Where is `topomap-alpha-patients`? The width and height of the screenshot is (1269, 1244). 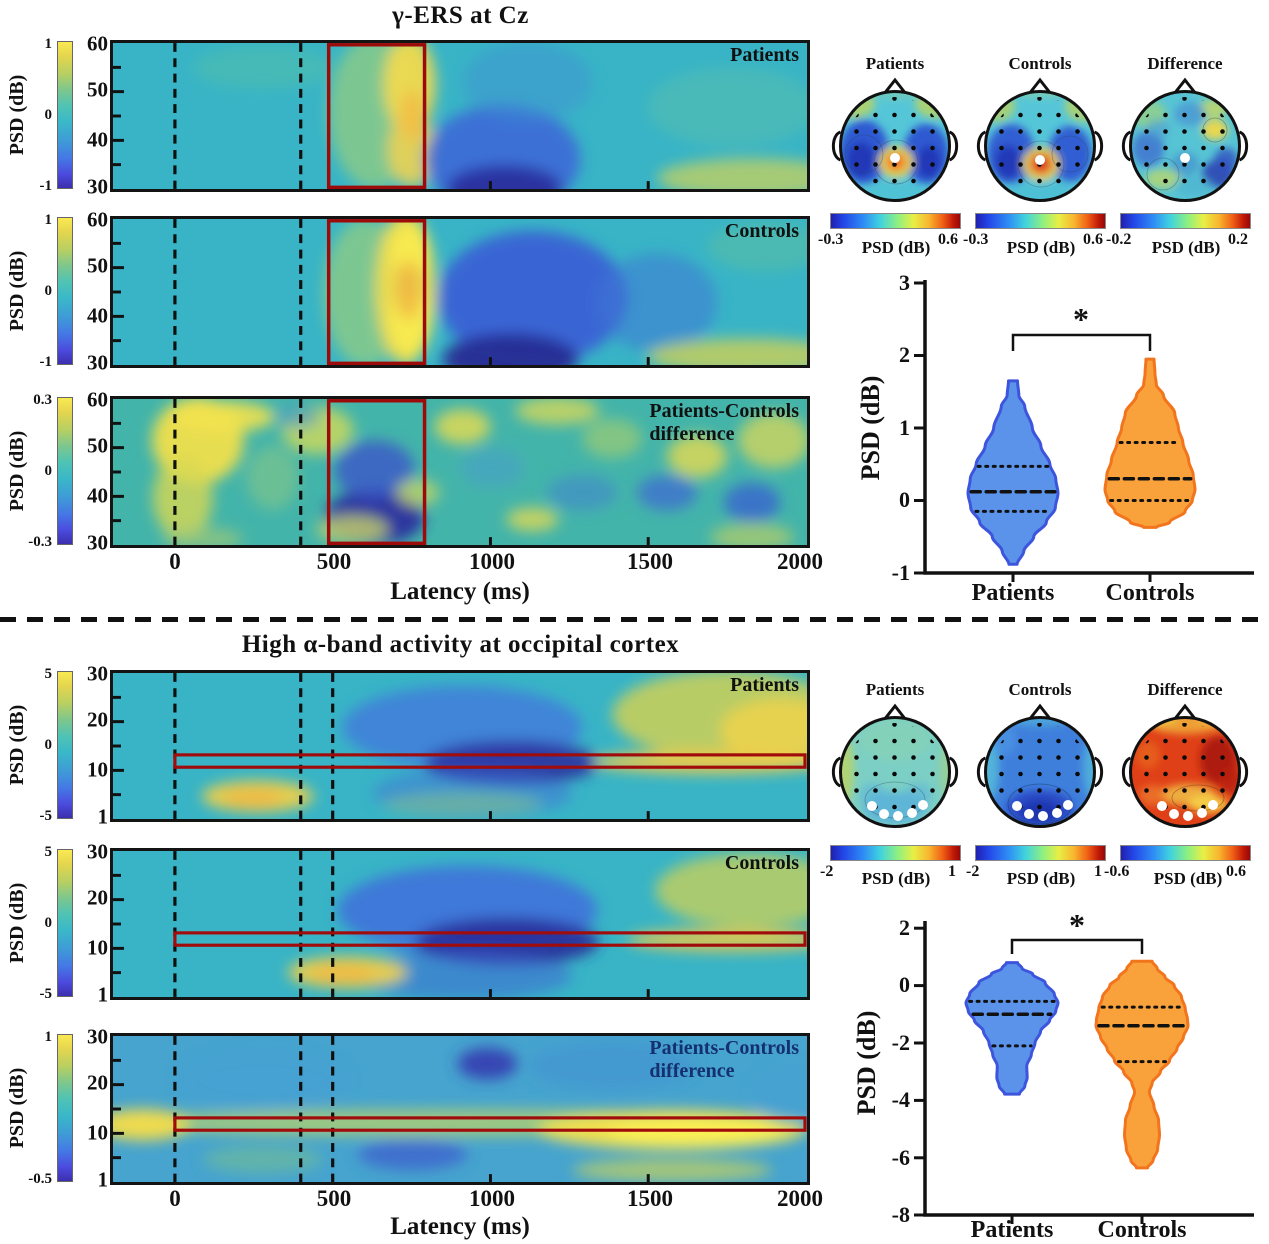
topomap-alpha-patients is located at coordinates (895, 765).